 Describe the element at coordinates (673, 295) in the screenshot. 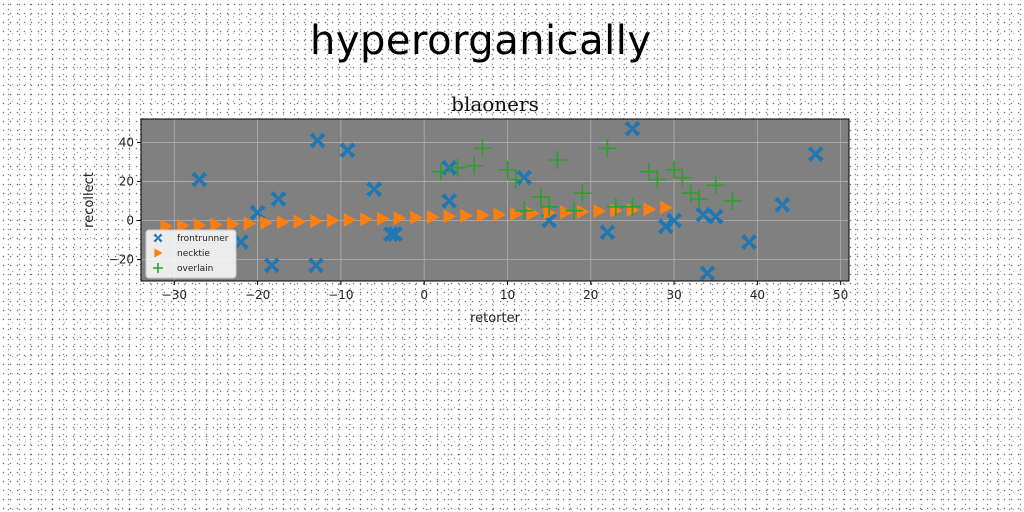

I see `x-tick-label: 30` at that location.